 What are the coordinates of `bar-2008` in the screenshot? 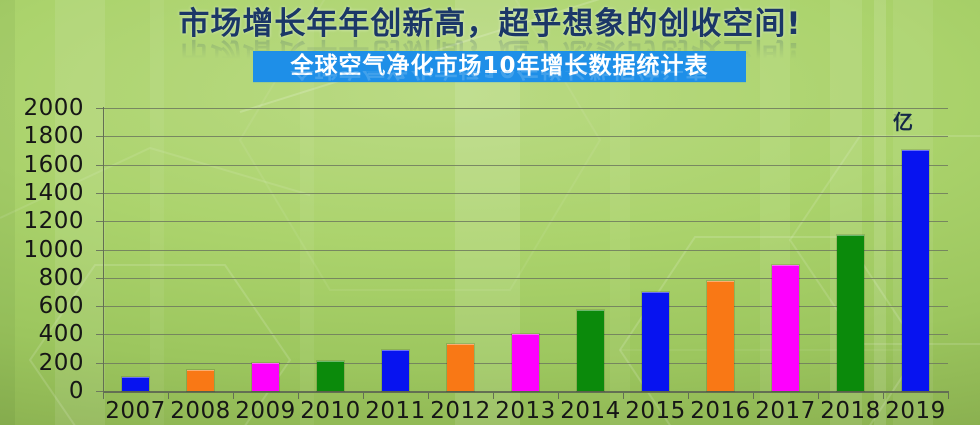 It's located at (200, 380).